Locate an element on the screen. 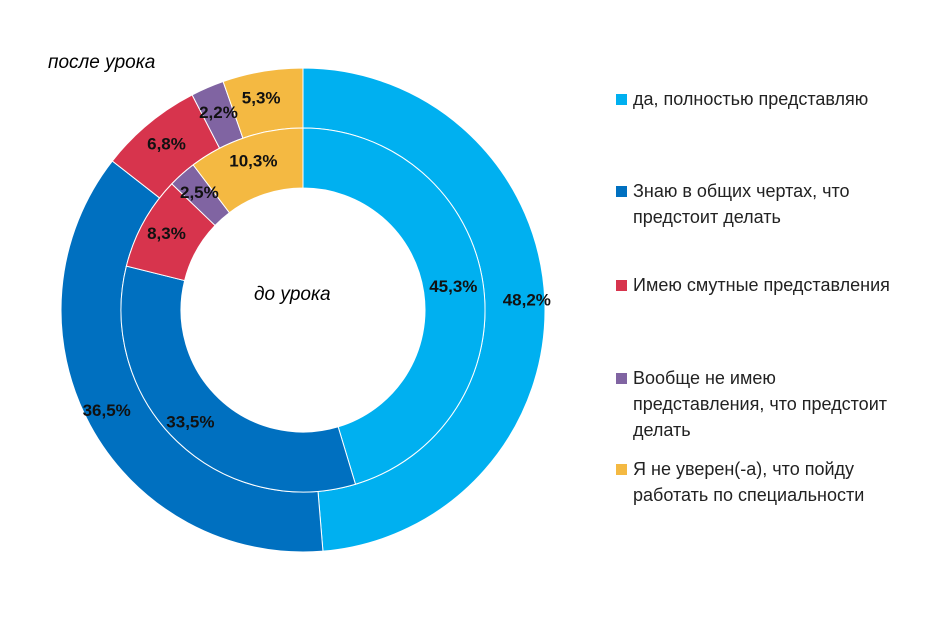  inner-ring-data-label-2: 8,3% is located at coordinates (166, 233).